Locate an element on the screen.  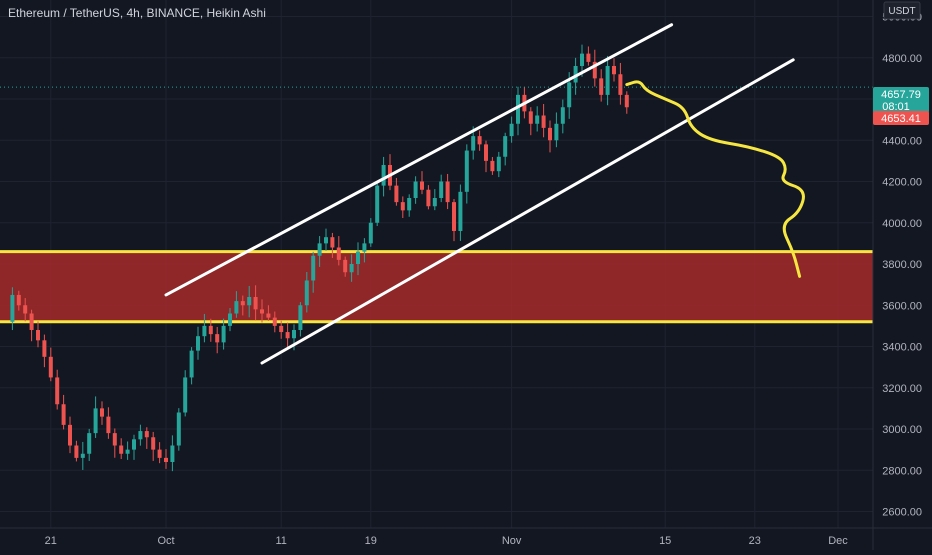
last-price-tag is located at coordinates (901, 100).